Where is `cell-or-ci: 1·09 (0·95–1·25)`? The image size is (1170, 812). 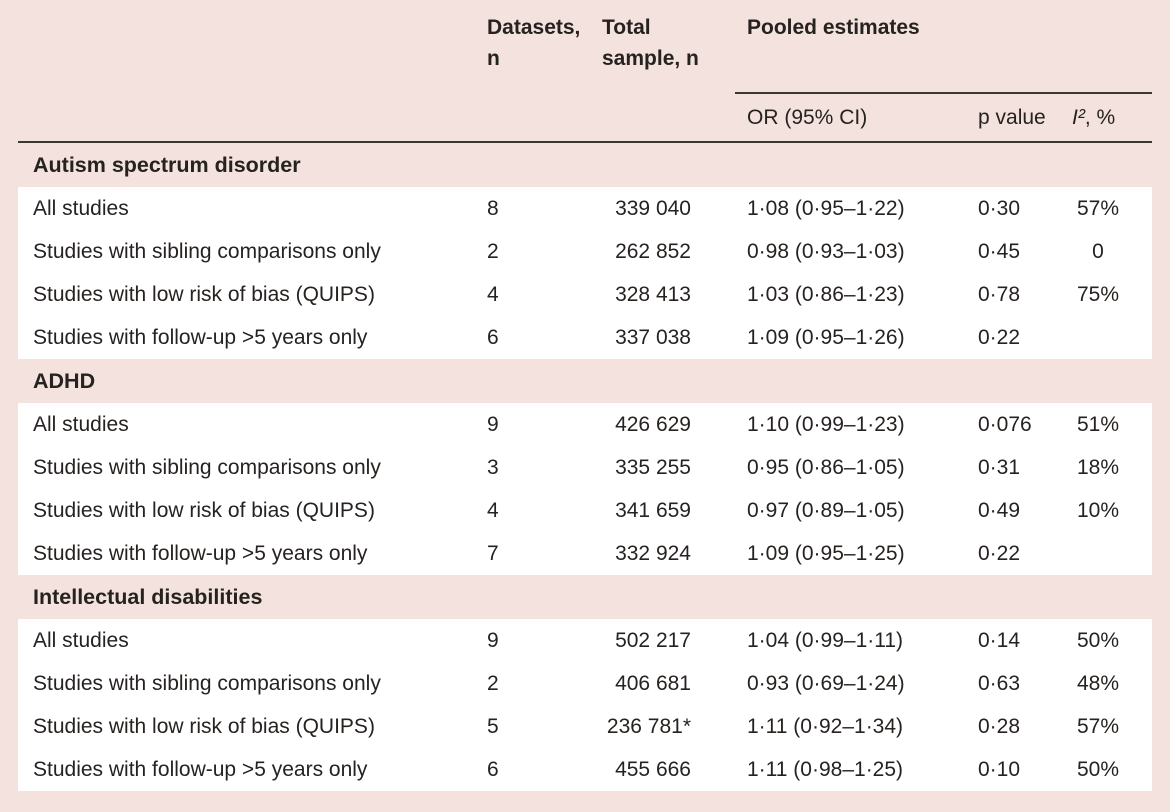 cell-or-ci: 1·09 (0·95–1·25) is located at coordinates (826, 553).